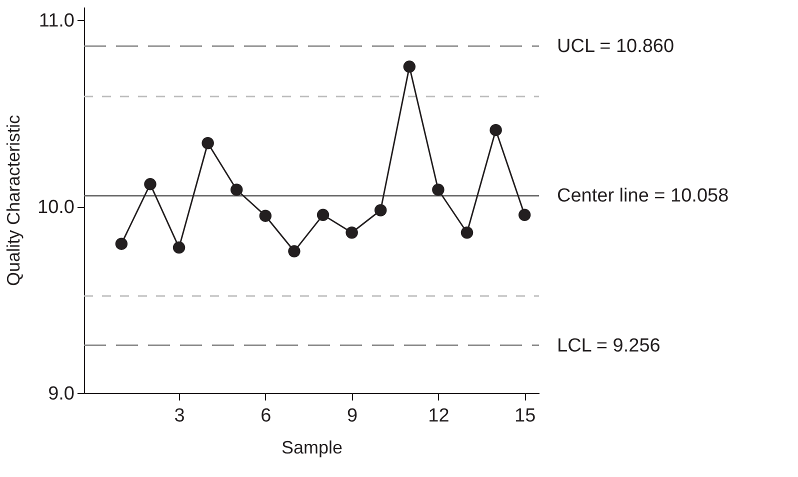 This screenshot has height=477, width=798. I want to click on x-tick-label: 12, so click(439, 416).